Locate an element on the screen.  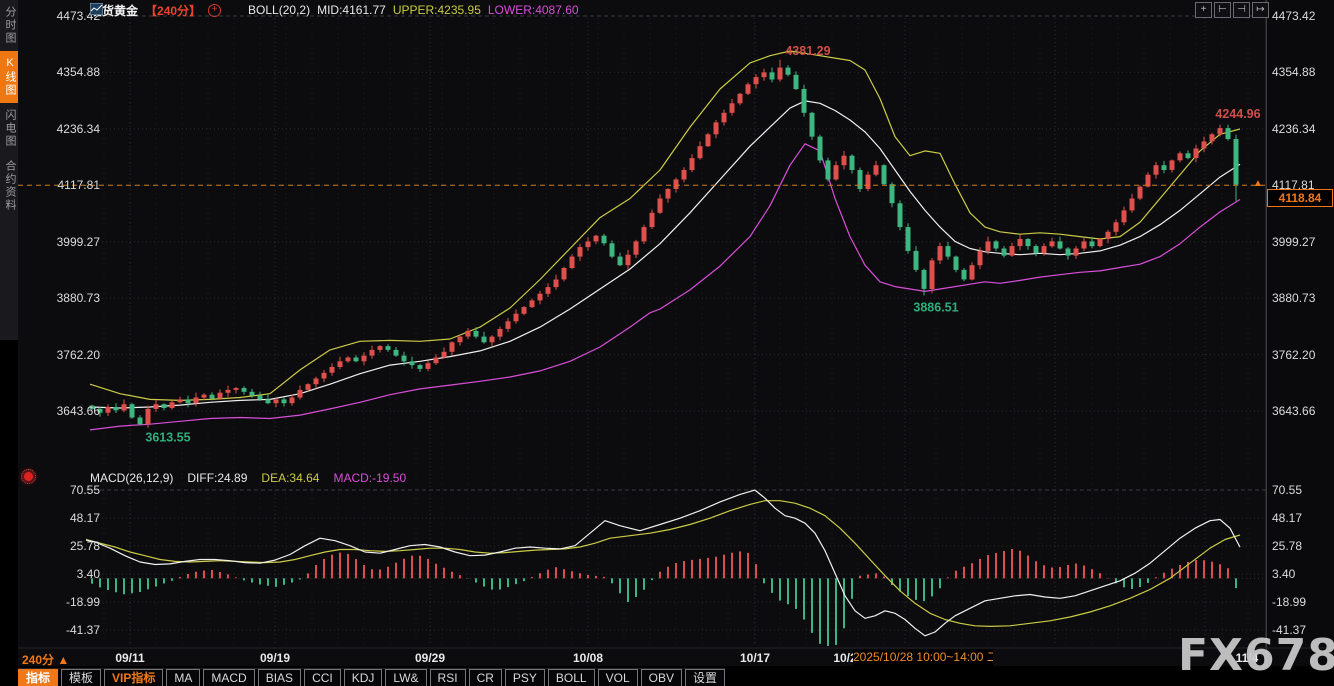
crosshair-tooltip: 2025/10/28 10:00~14:00 二 is located at coordinates (923, 657).